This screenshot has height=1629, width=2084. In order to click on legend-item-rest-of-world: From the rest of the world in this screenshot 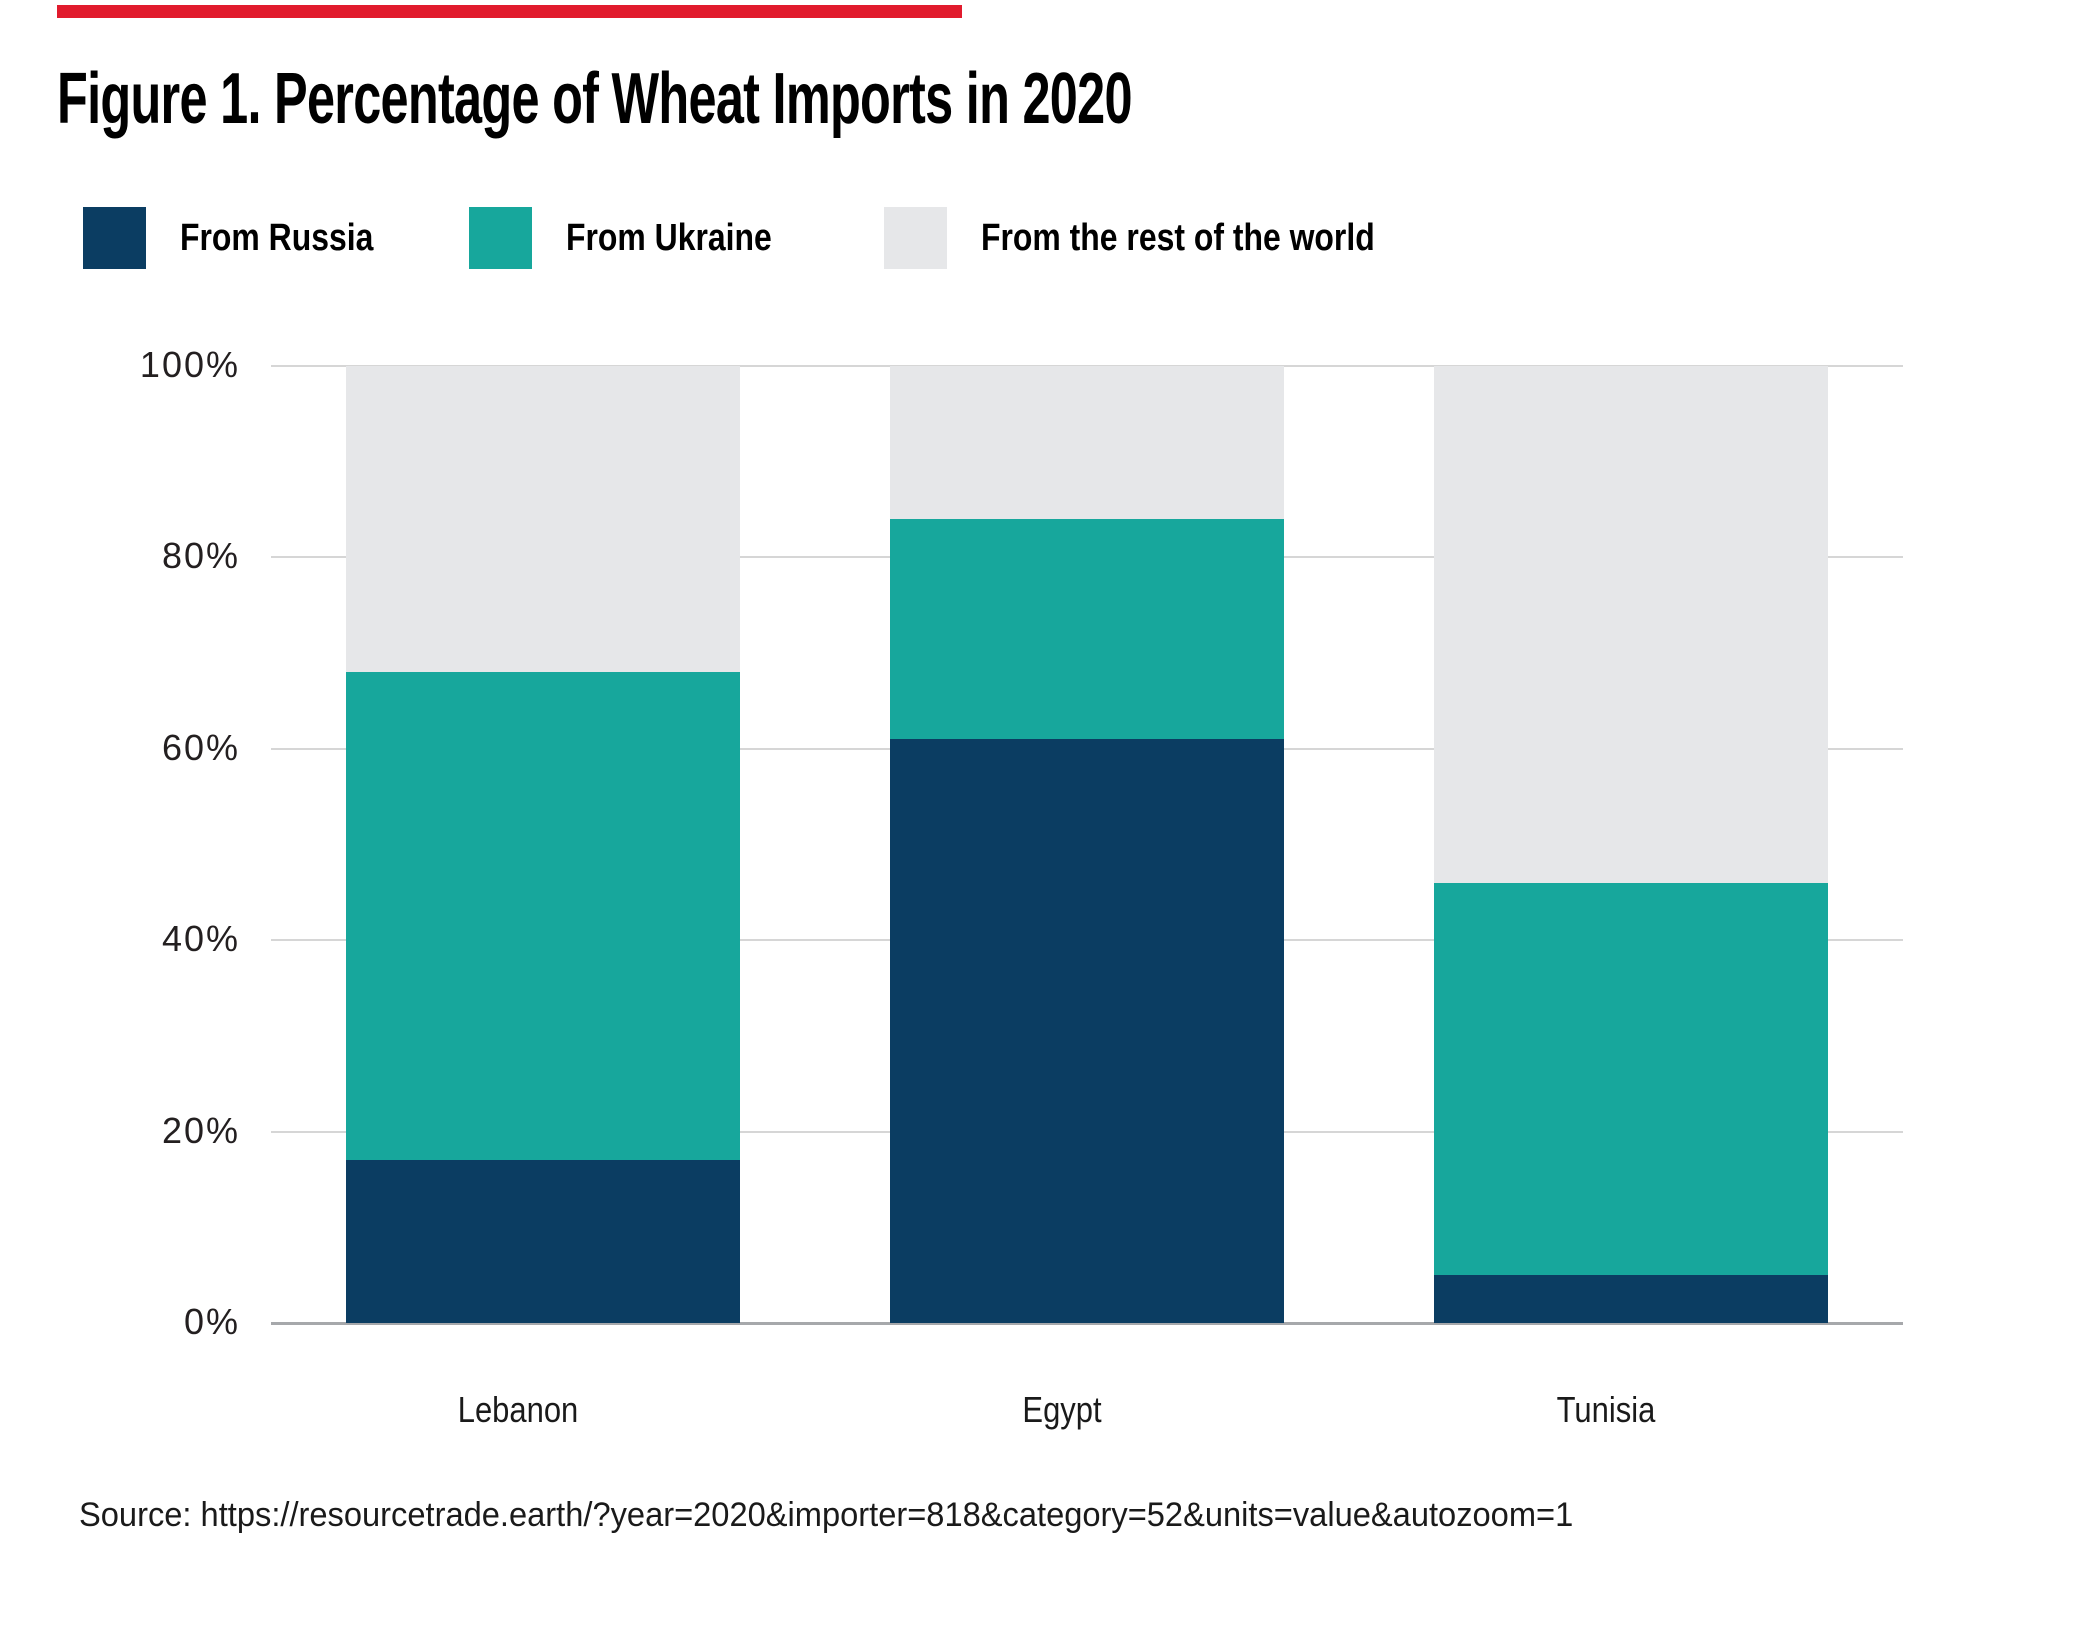, I will do `click(1167, 238)`.